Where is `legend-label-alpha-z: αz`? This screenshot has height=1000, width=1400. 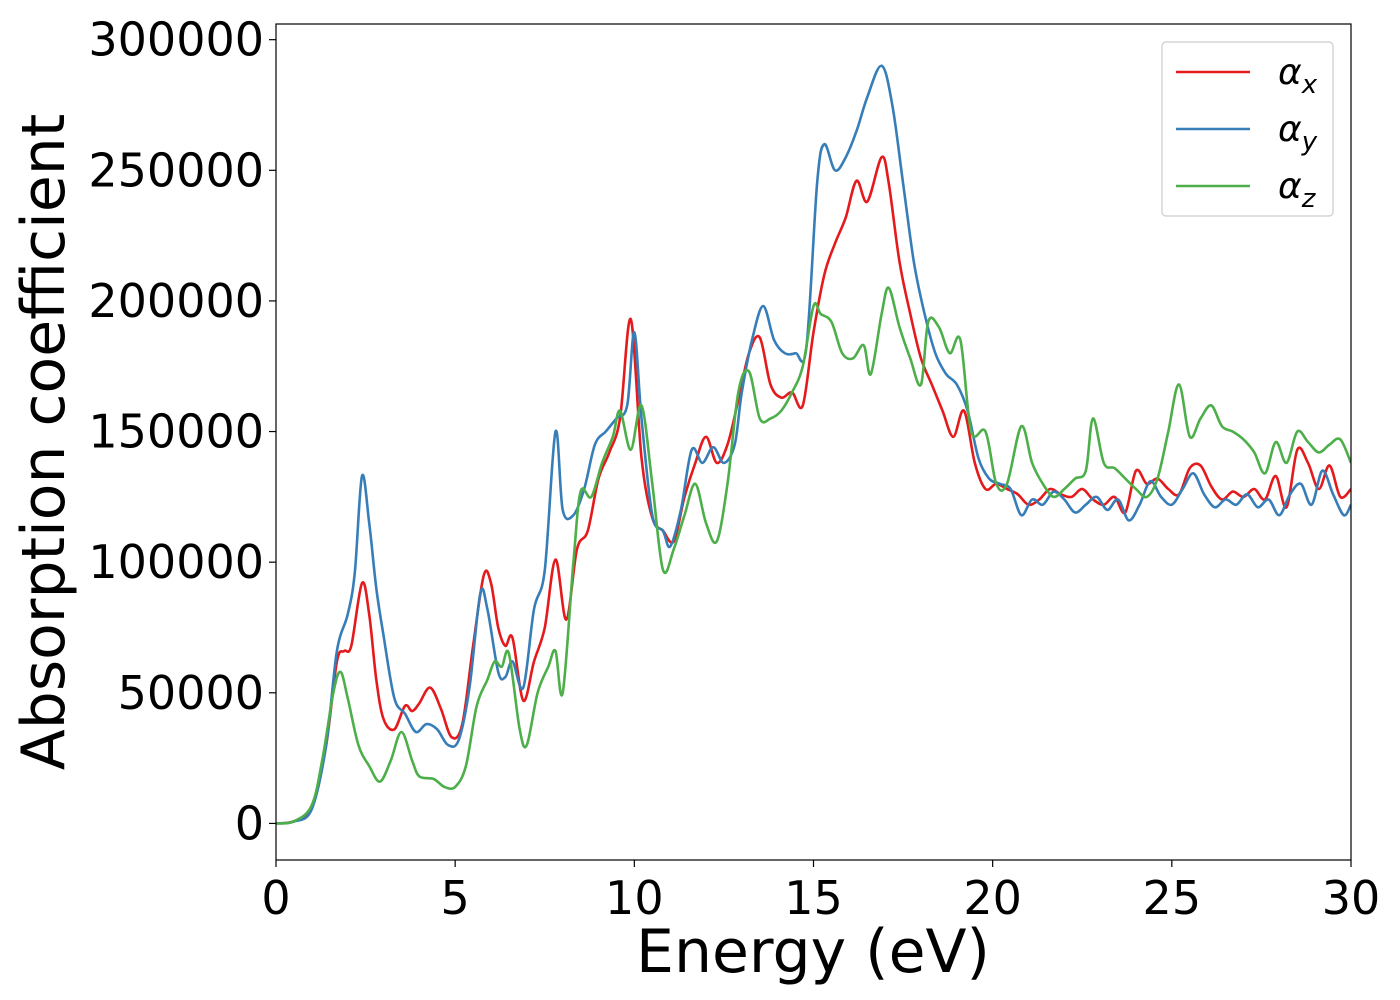 legend-label-alpha-z: αz is located at coordinates (1297, 190).